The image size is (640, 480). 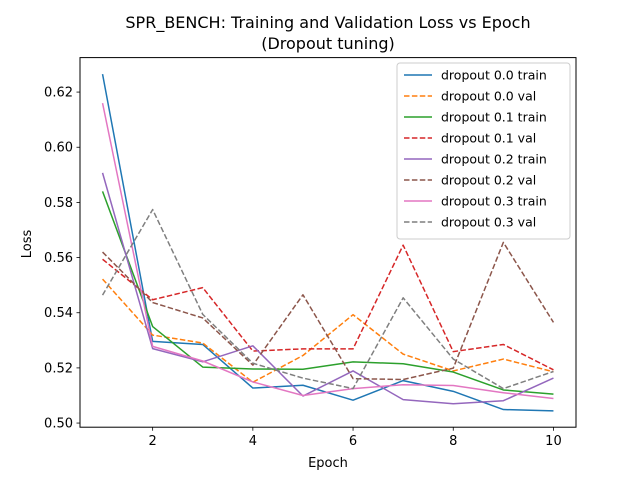 I want to click on legend-box, so click(x=483, y=151).